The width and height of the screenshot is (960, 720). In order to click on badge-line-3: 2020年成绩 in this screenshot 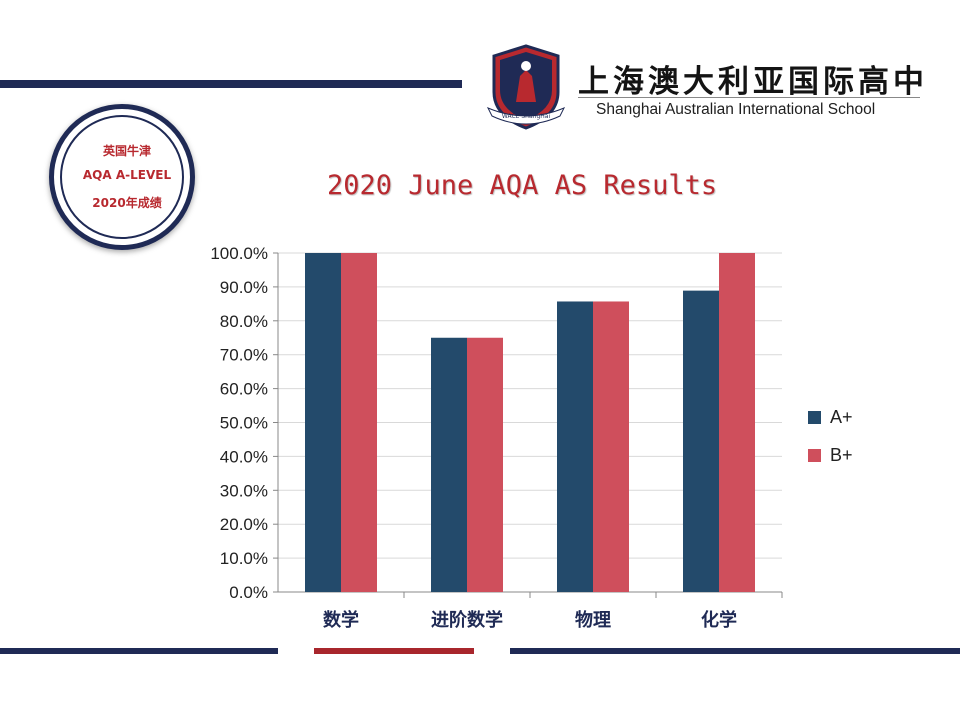, I will do `click(127, 203)`.